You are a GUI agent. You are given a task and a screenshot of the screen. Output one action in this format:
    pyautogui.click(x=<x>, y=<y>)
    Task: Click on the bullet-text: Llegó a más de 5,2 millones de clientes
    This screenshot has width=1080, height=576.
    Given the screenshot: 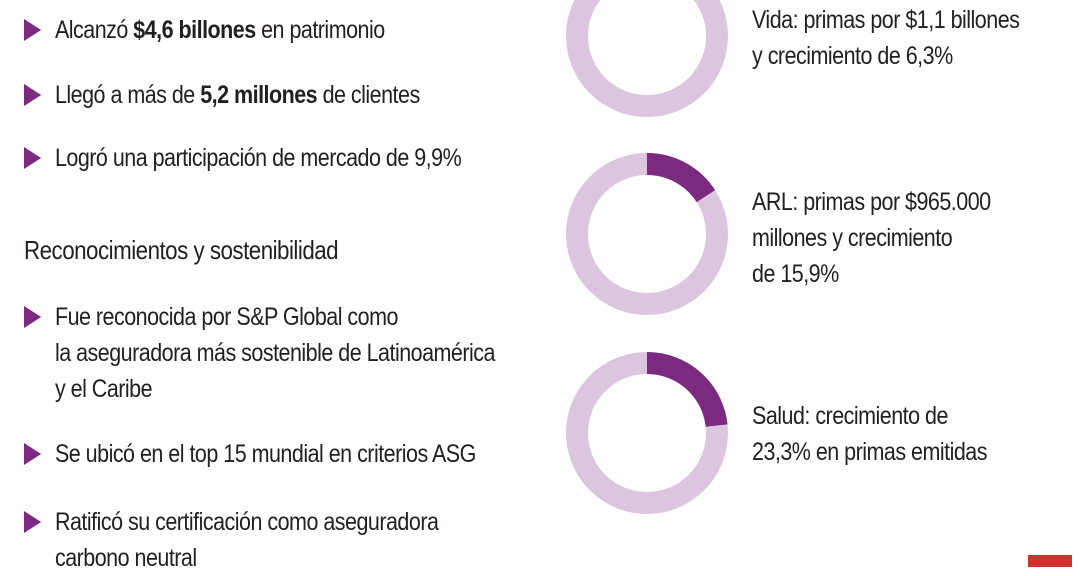 What is the action you would take?
    pyautogui.click(x=237, y=95)
    